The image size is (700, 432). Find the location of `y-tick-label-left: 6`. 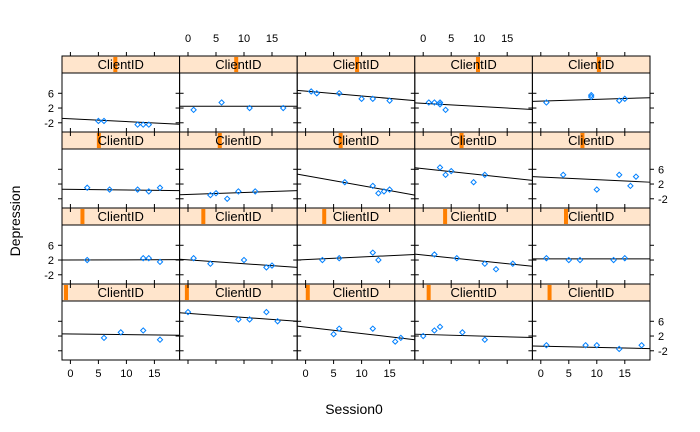

y-tick-label-left: 6 is located at coordinates (51, 246).